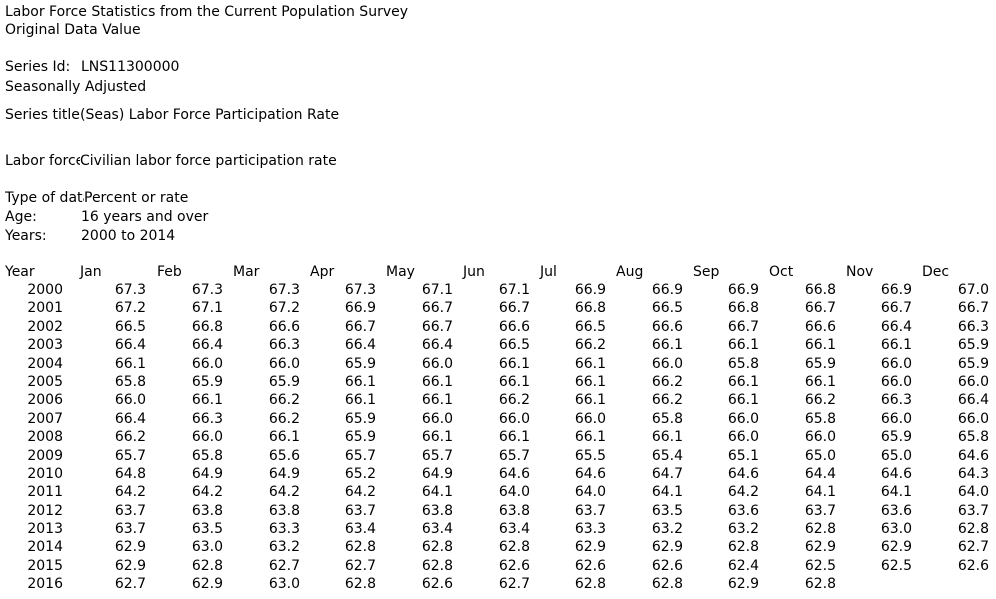 Image resolution: width=996 pixels, height=599 pixels. Describe the element at coordinates (45, 290) in the screenshot. I see `year-cell: 2000` at that location.